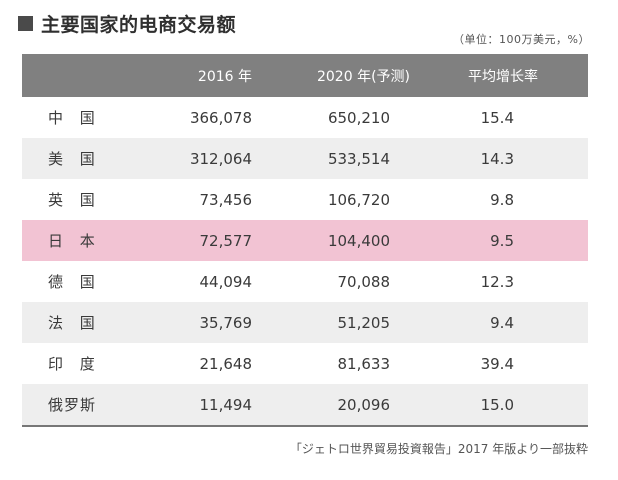 The width and height of the screenshot is (618, 480). What do you see at coordinates (364, 363) in the screenshot?
I see `value-2020-cell: 81,633` at bounding box center [364, 363].